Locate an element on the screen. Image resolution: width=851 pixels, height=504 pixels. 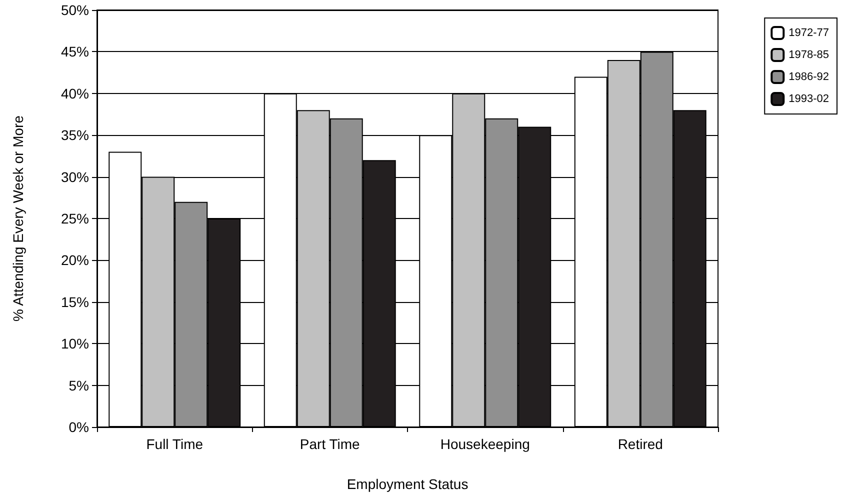
x-tick-label: Part Time is located at coordinates (330, 444).